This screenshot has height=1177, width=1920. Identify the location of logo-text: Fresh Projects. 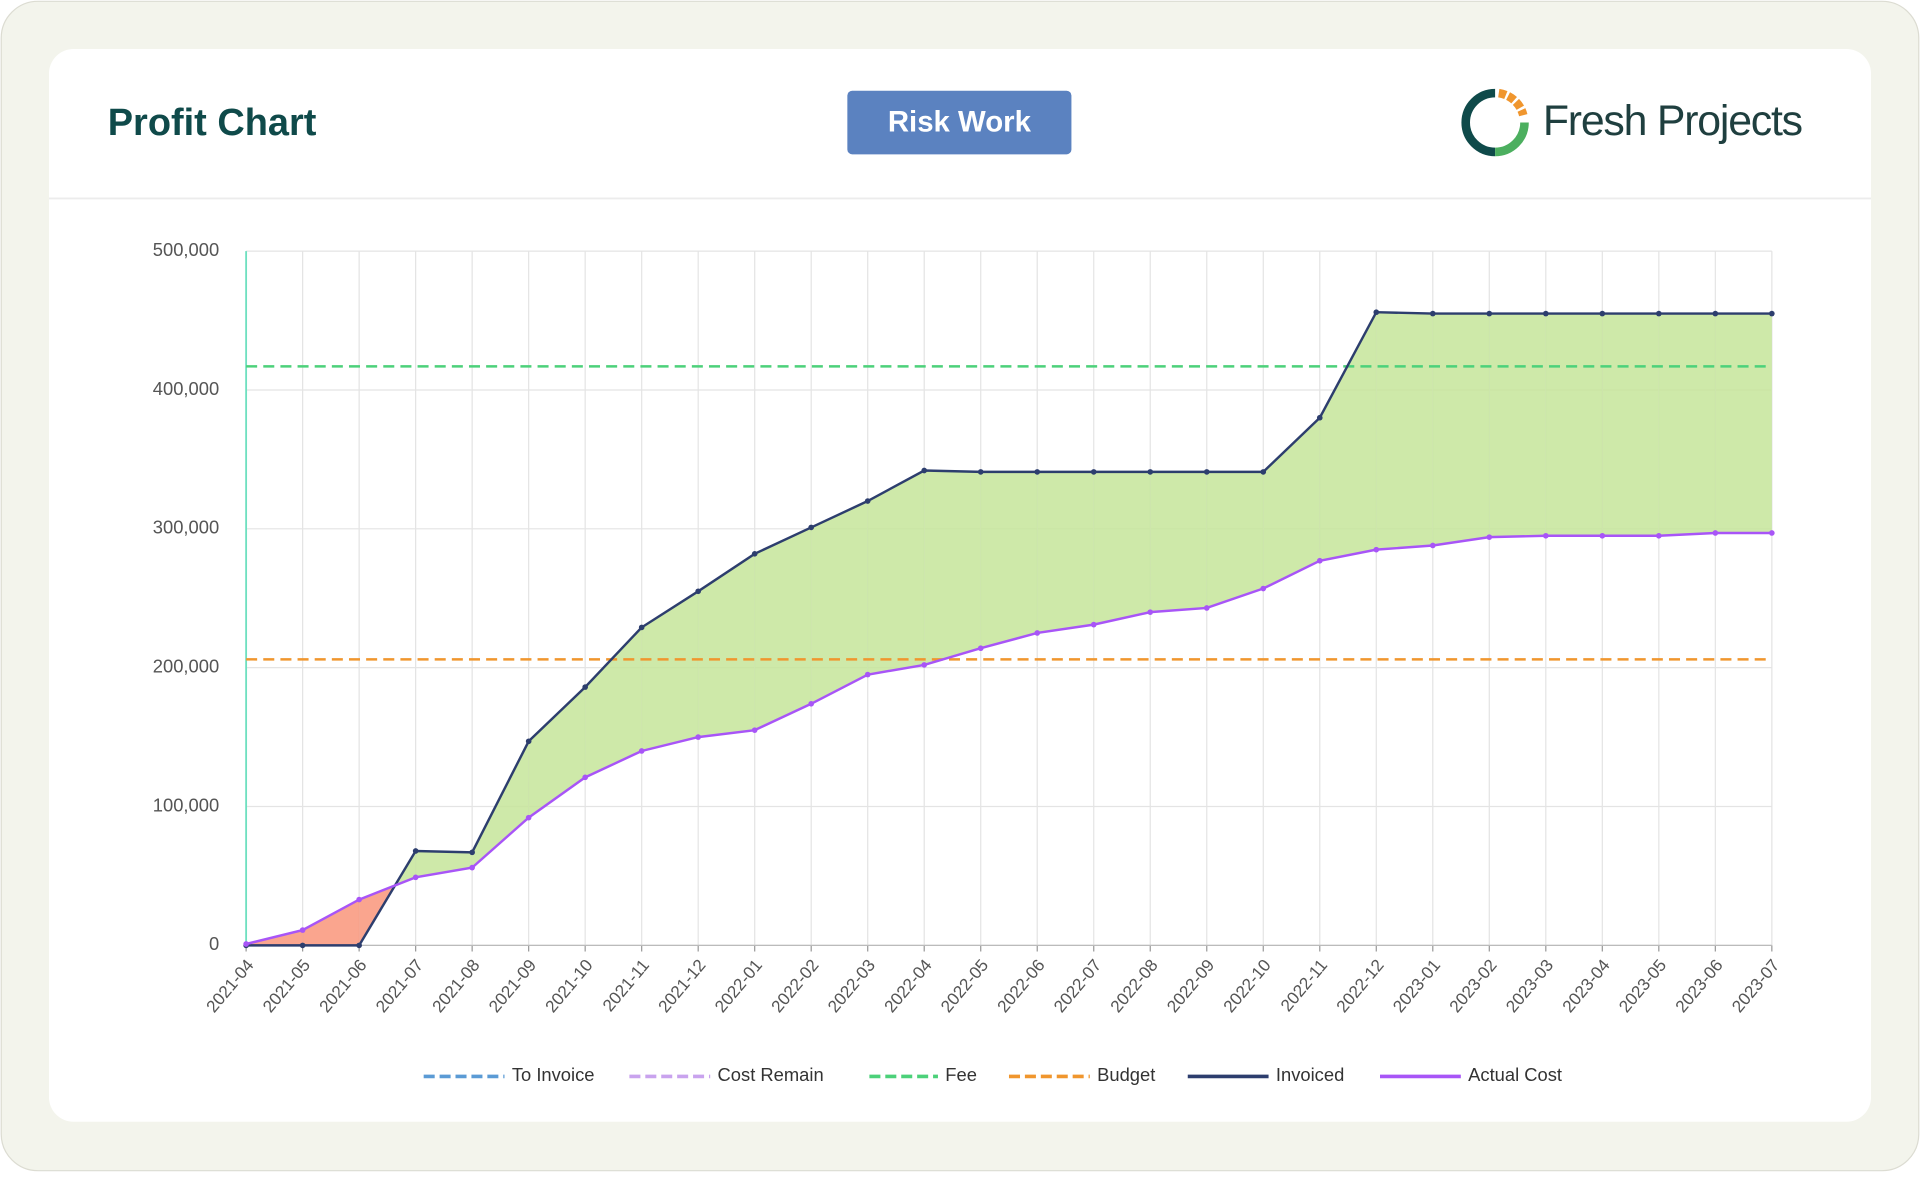
(1672, 121).